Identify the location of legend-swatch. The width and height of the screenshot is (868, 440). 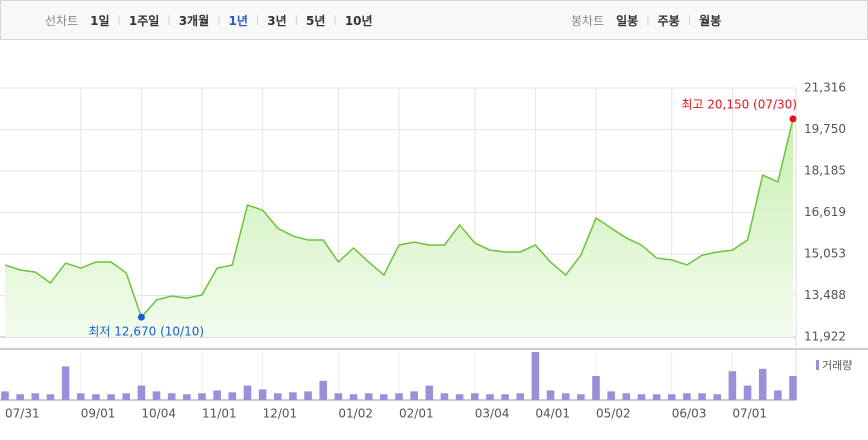
(817, 365).